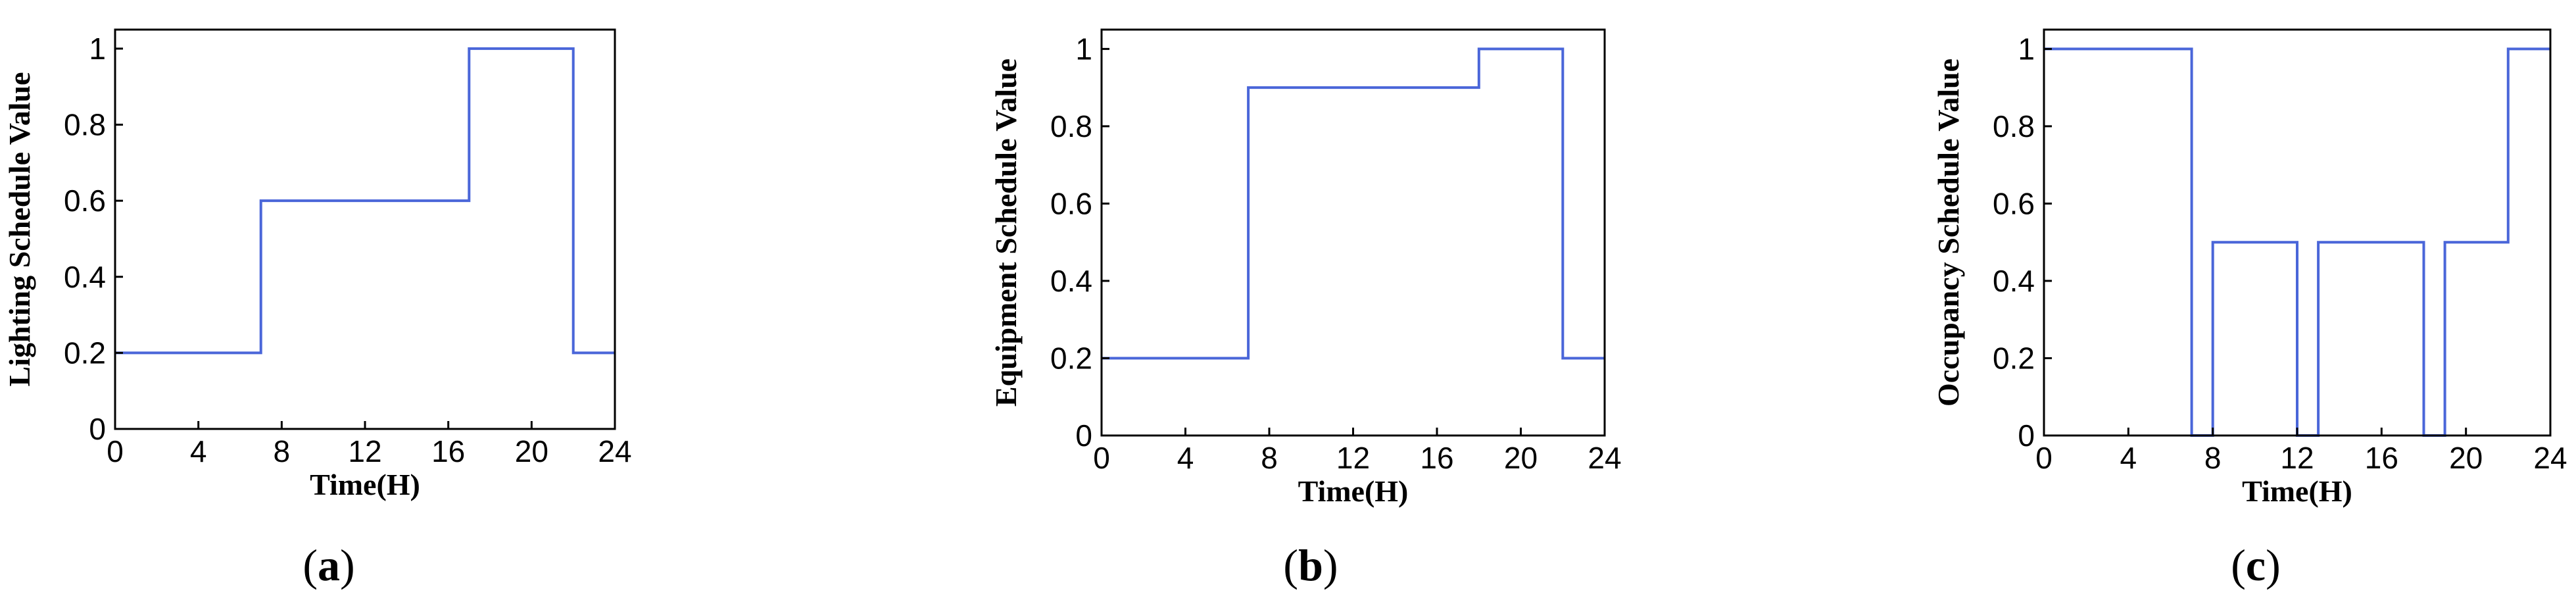 The height and width of the screenshot is (598, 2576). I want to click on panel-label: (a), so click(328, 565).